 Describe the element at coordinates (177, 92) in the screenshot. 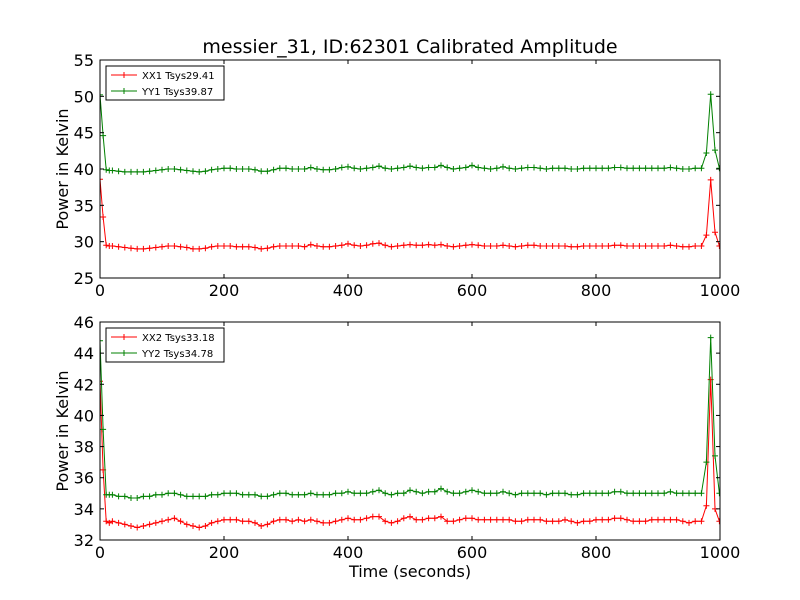

I see `legend-label: YY1 Tsys39.87` at that location.